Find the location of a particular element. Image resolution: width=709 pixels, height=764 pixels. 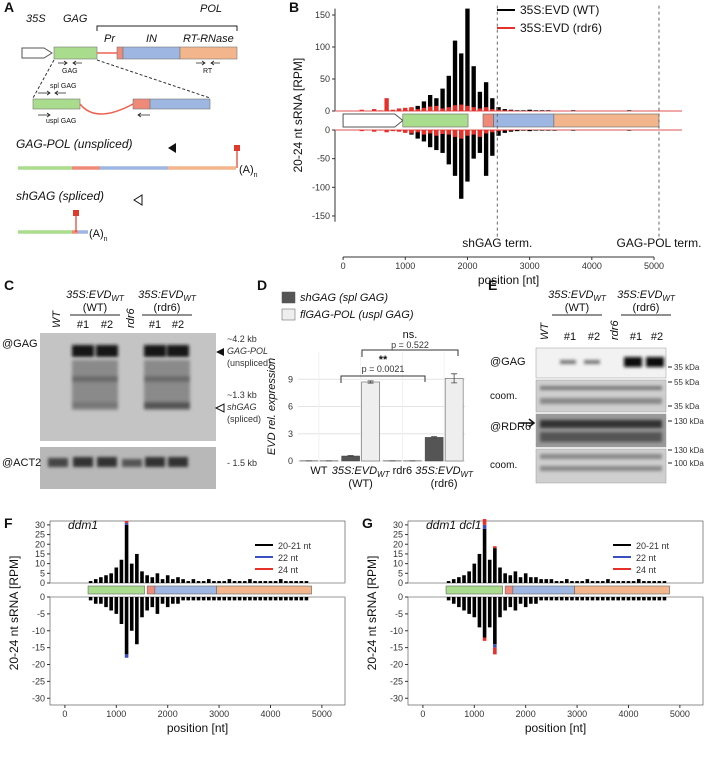

category-label: (rdr6) is located at coordinates (444, 484).